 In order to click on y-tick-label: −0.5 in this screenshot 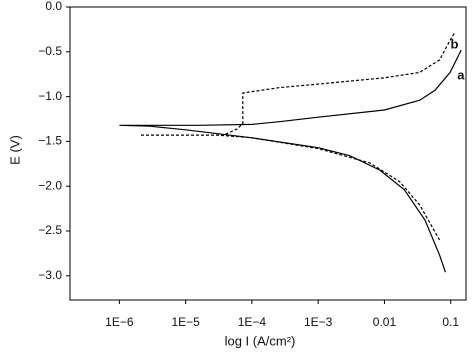, I will do `click(50, 51)`.